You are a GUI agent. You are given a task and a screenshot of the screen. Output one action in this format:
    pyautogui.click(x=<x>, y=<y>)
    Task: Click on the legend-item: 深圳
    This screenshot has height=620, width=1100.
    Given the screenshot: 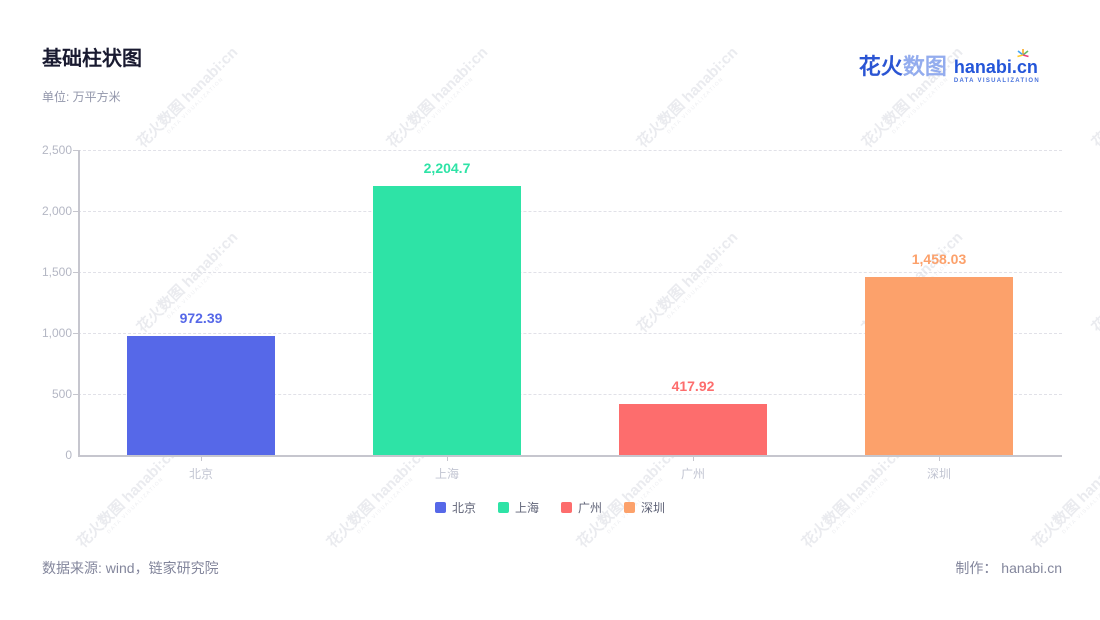 What is the action you would take?
    pyautogui.click(x=644, y=507)
    